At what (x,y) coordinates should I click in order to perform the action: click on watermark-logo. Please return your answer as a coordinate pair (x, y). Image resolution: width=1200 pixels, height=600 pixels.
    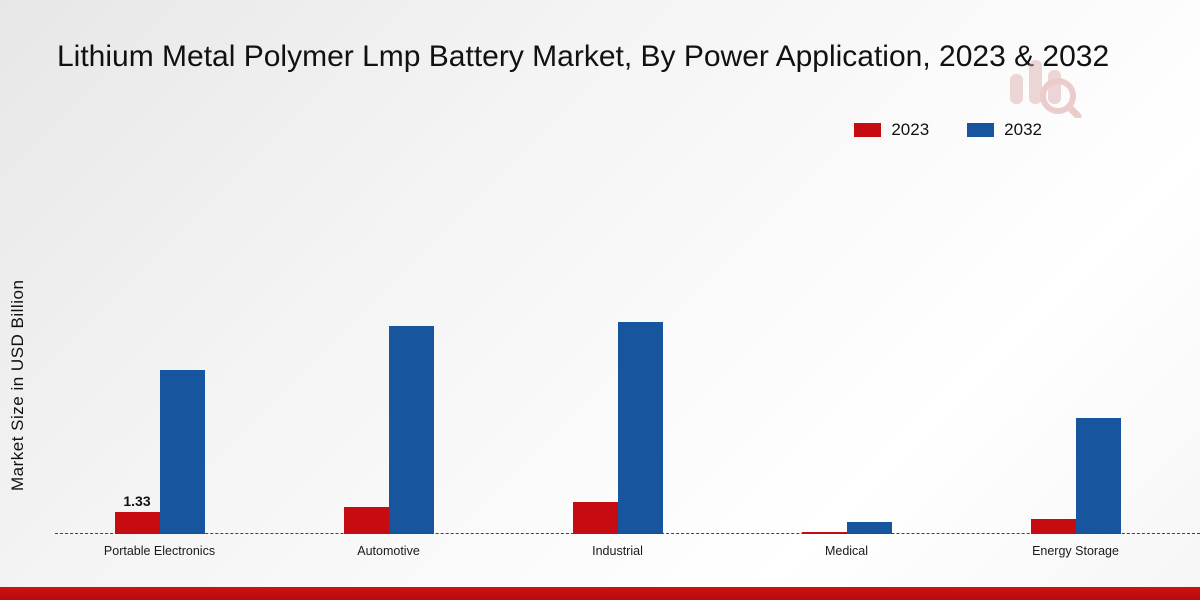
    Looking at the image, I should click on (1042, 87).